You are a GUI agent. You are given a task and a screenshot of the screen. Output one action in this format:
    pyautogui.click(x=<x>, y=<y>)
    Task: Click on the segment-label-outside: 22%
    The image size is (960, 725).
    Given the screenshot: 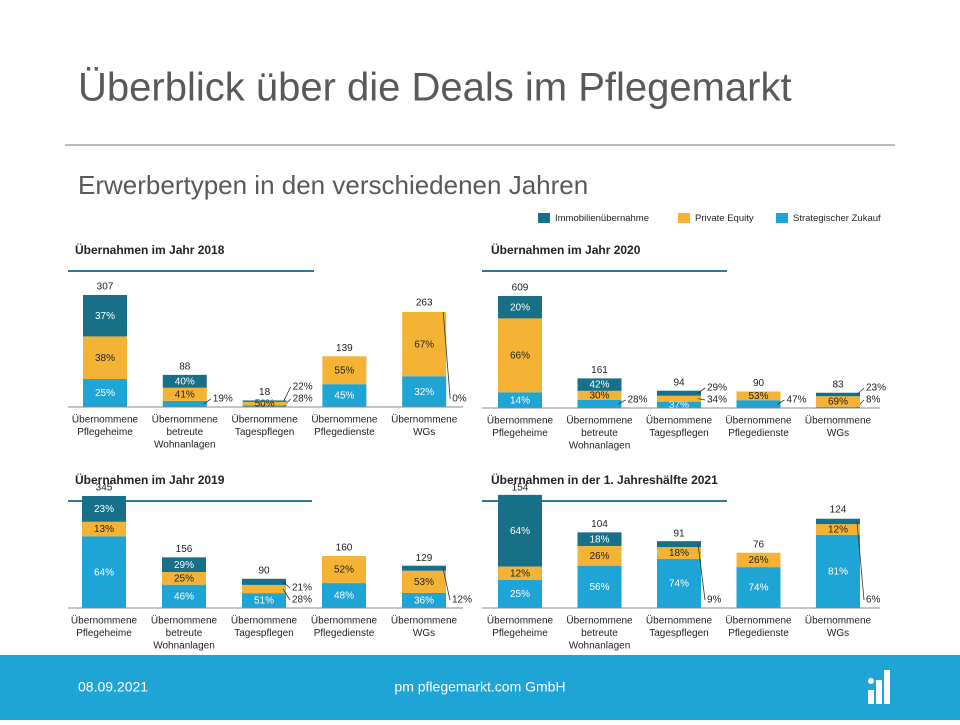 What is the action you would take?
    pyautogui.click(x=303, y=387)
    